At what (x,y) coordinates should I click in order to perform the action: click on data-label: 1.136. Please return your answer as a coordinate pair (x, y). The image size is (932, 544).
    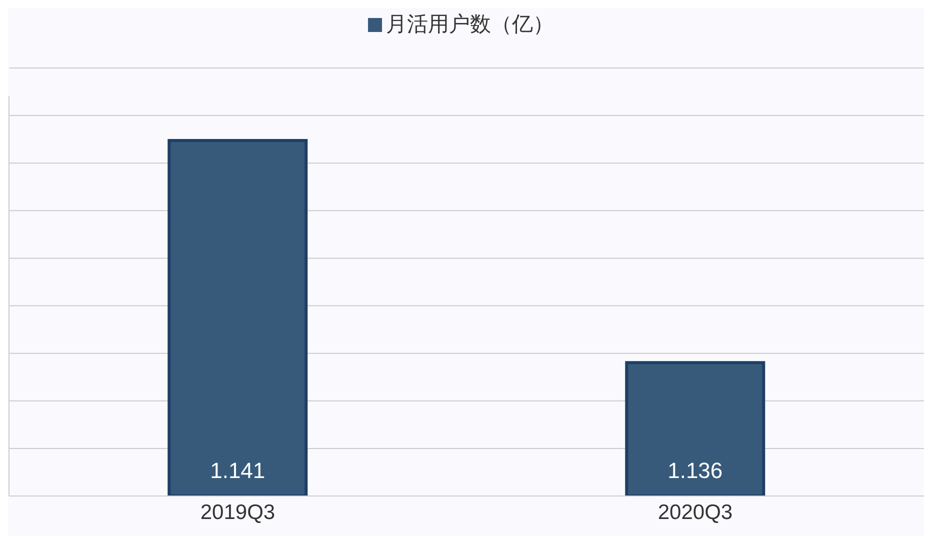
    Looking at the image, I should click on (695, 470).